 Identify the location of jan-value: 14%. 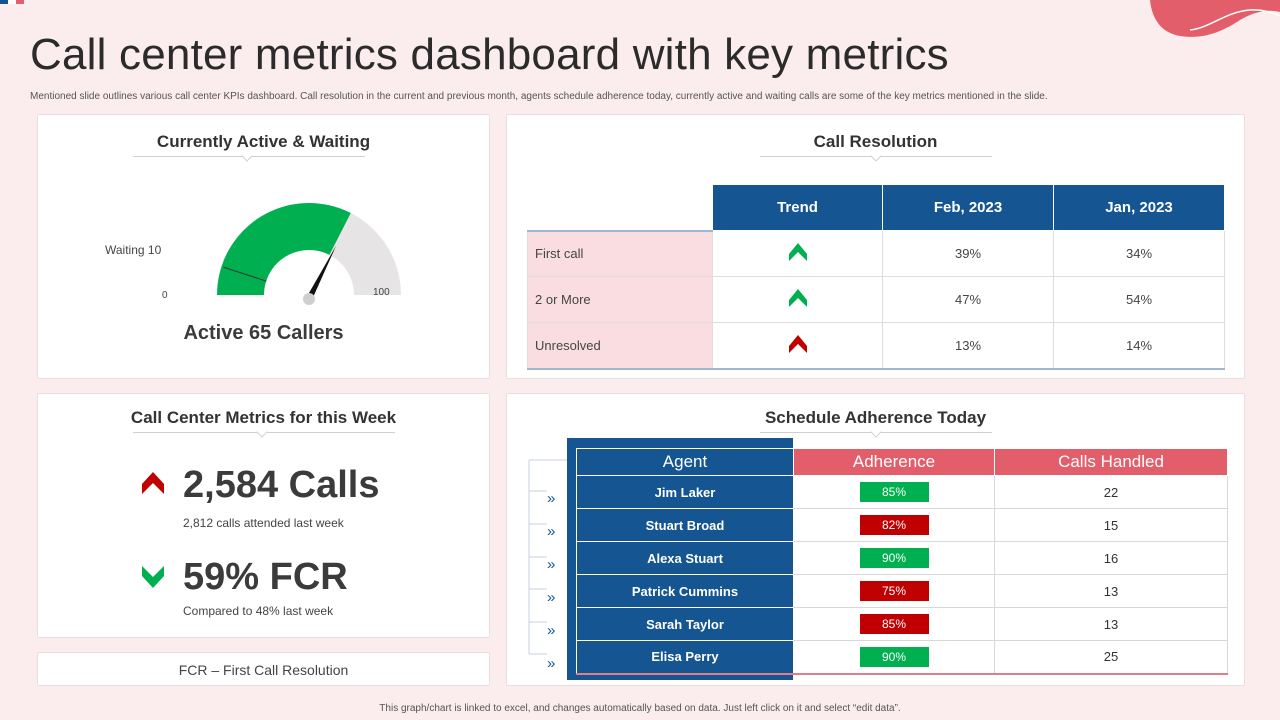
(1139, 346).